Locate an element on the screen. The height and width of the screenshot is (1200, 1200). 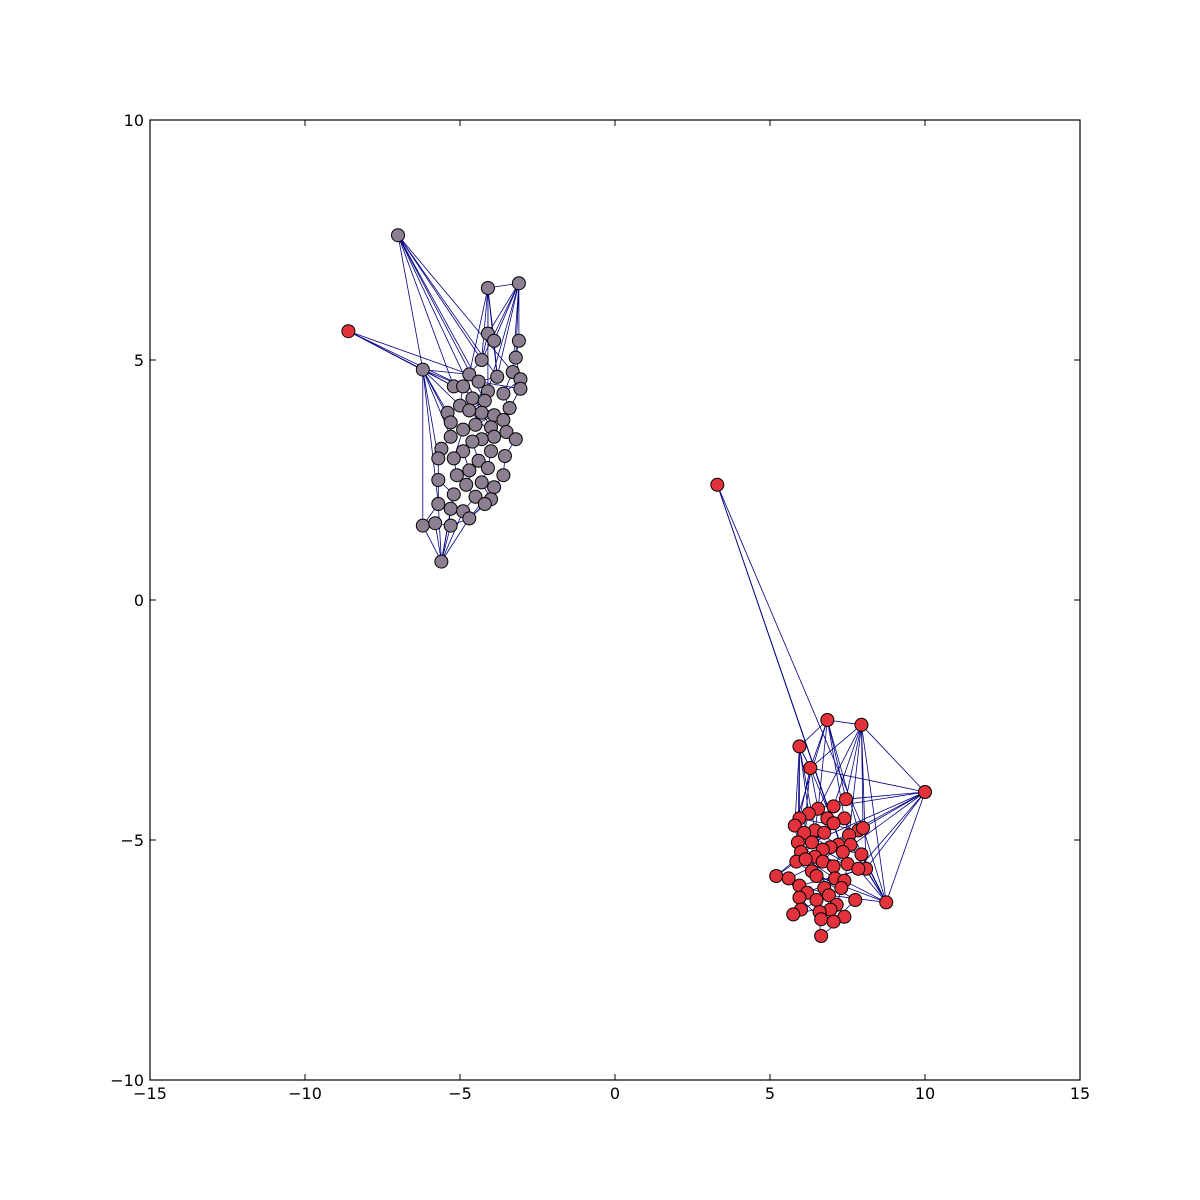
x-tick-label: 15 is located at coordinates (1080, 1093).